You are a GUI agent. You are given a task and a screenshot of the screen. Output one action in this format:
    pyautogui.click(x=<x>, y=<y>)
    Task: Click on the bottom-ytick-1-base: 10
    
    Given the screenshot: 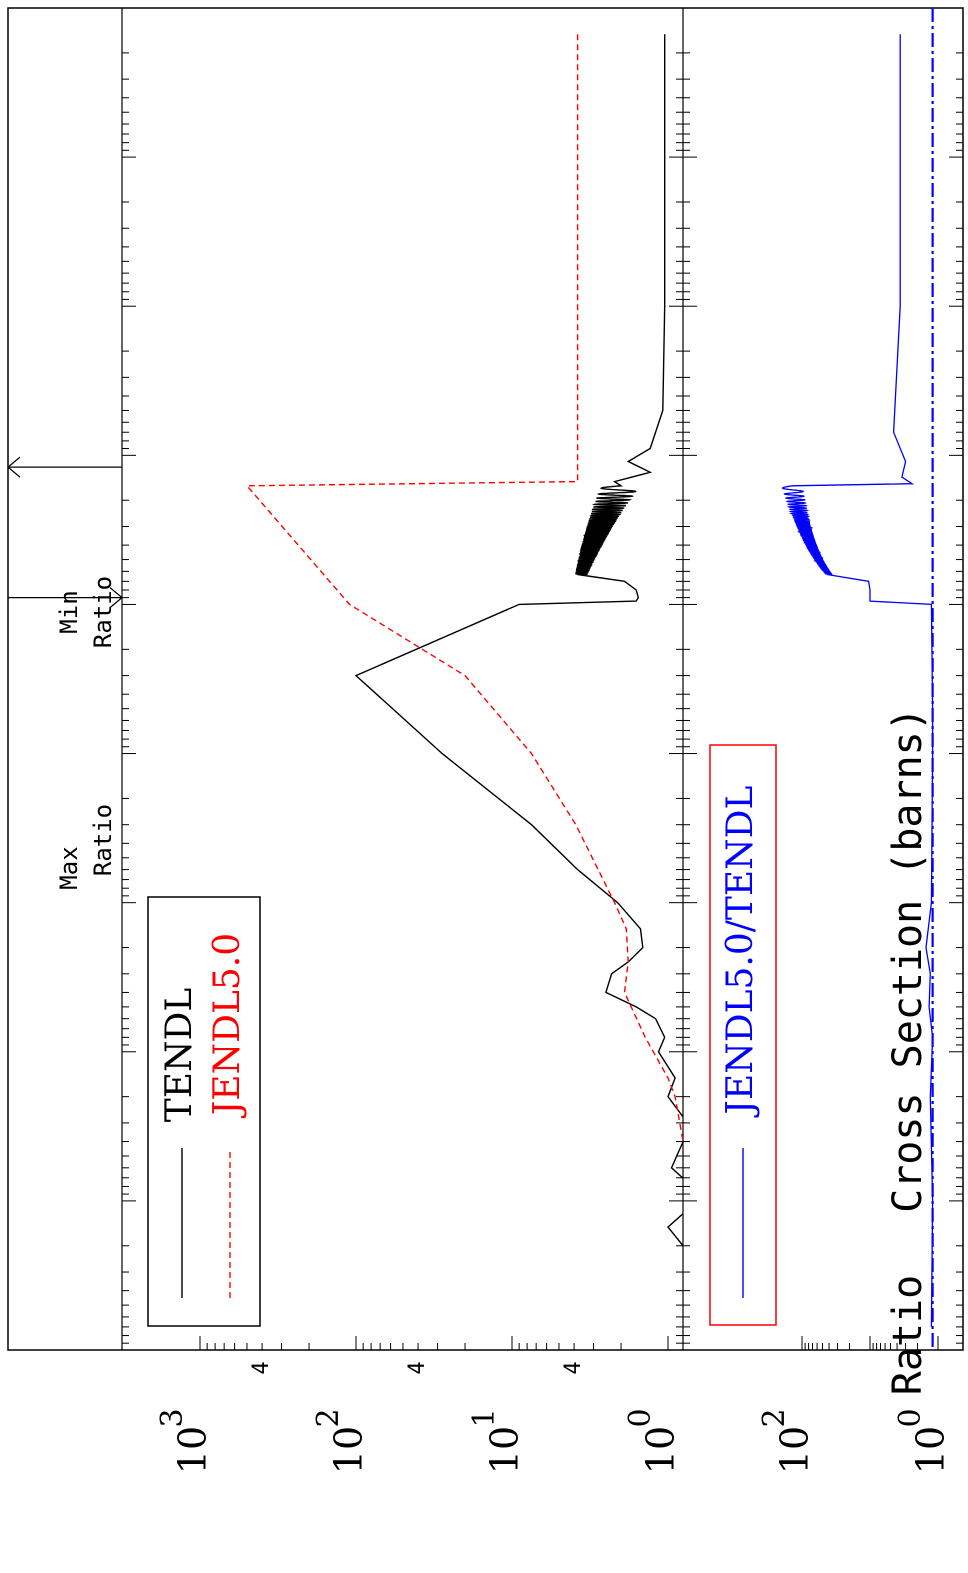 What is the action you would take?
    pyautogui.click(x=795, y=1450)
    